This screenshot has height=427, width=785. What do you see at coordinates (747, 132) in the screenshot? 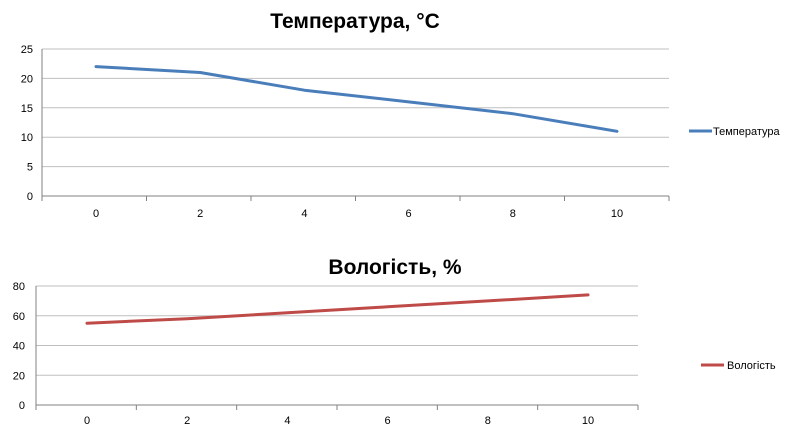
I see `legend-label: Температура` at bounding box center [747, 132].